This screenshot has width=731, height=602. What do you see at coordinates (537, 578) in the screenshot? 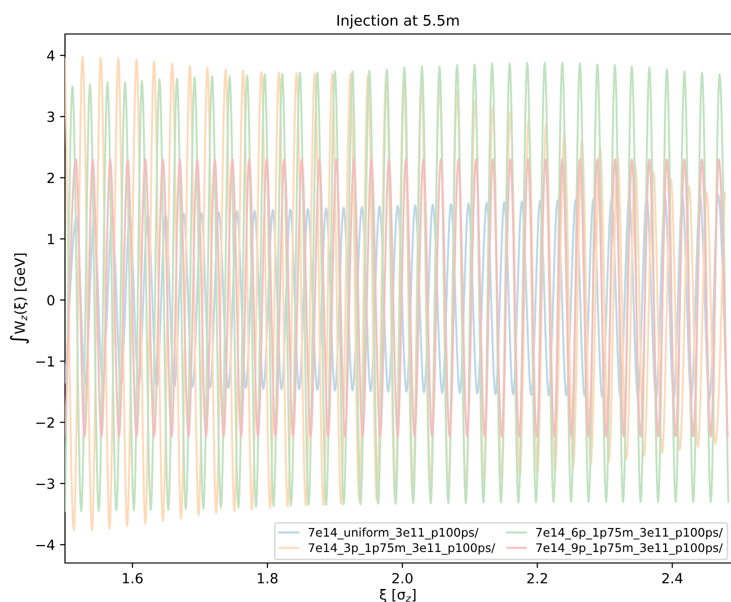
I see `x-tick-label: 2.2` at bounding box center [537, 578].